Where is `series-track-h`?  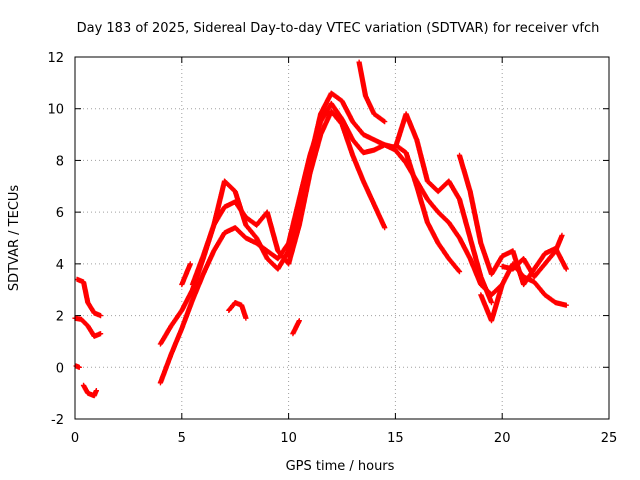 series-track-h is located at coordinates (186, 274).